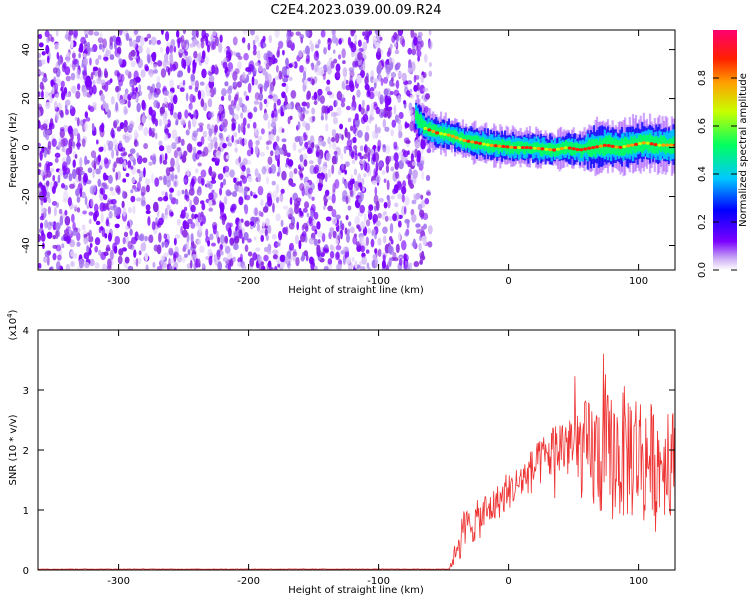 The height and width of the screenshot is (600, 750). Describe the element at coordinates (26, 331) in the screenshot. I see `y-tick-label: 4` at that location.